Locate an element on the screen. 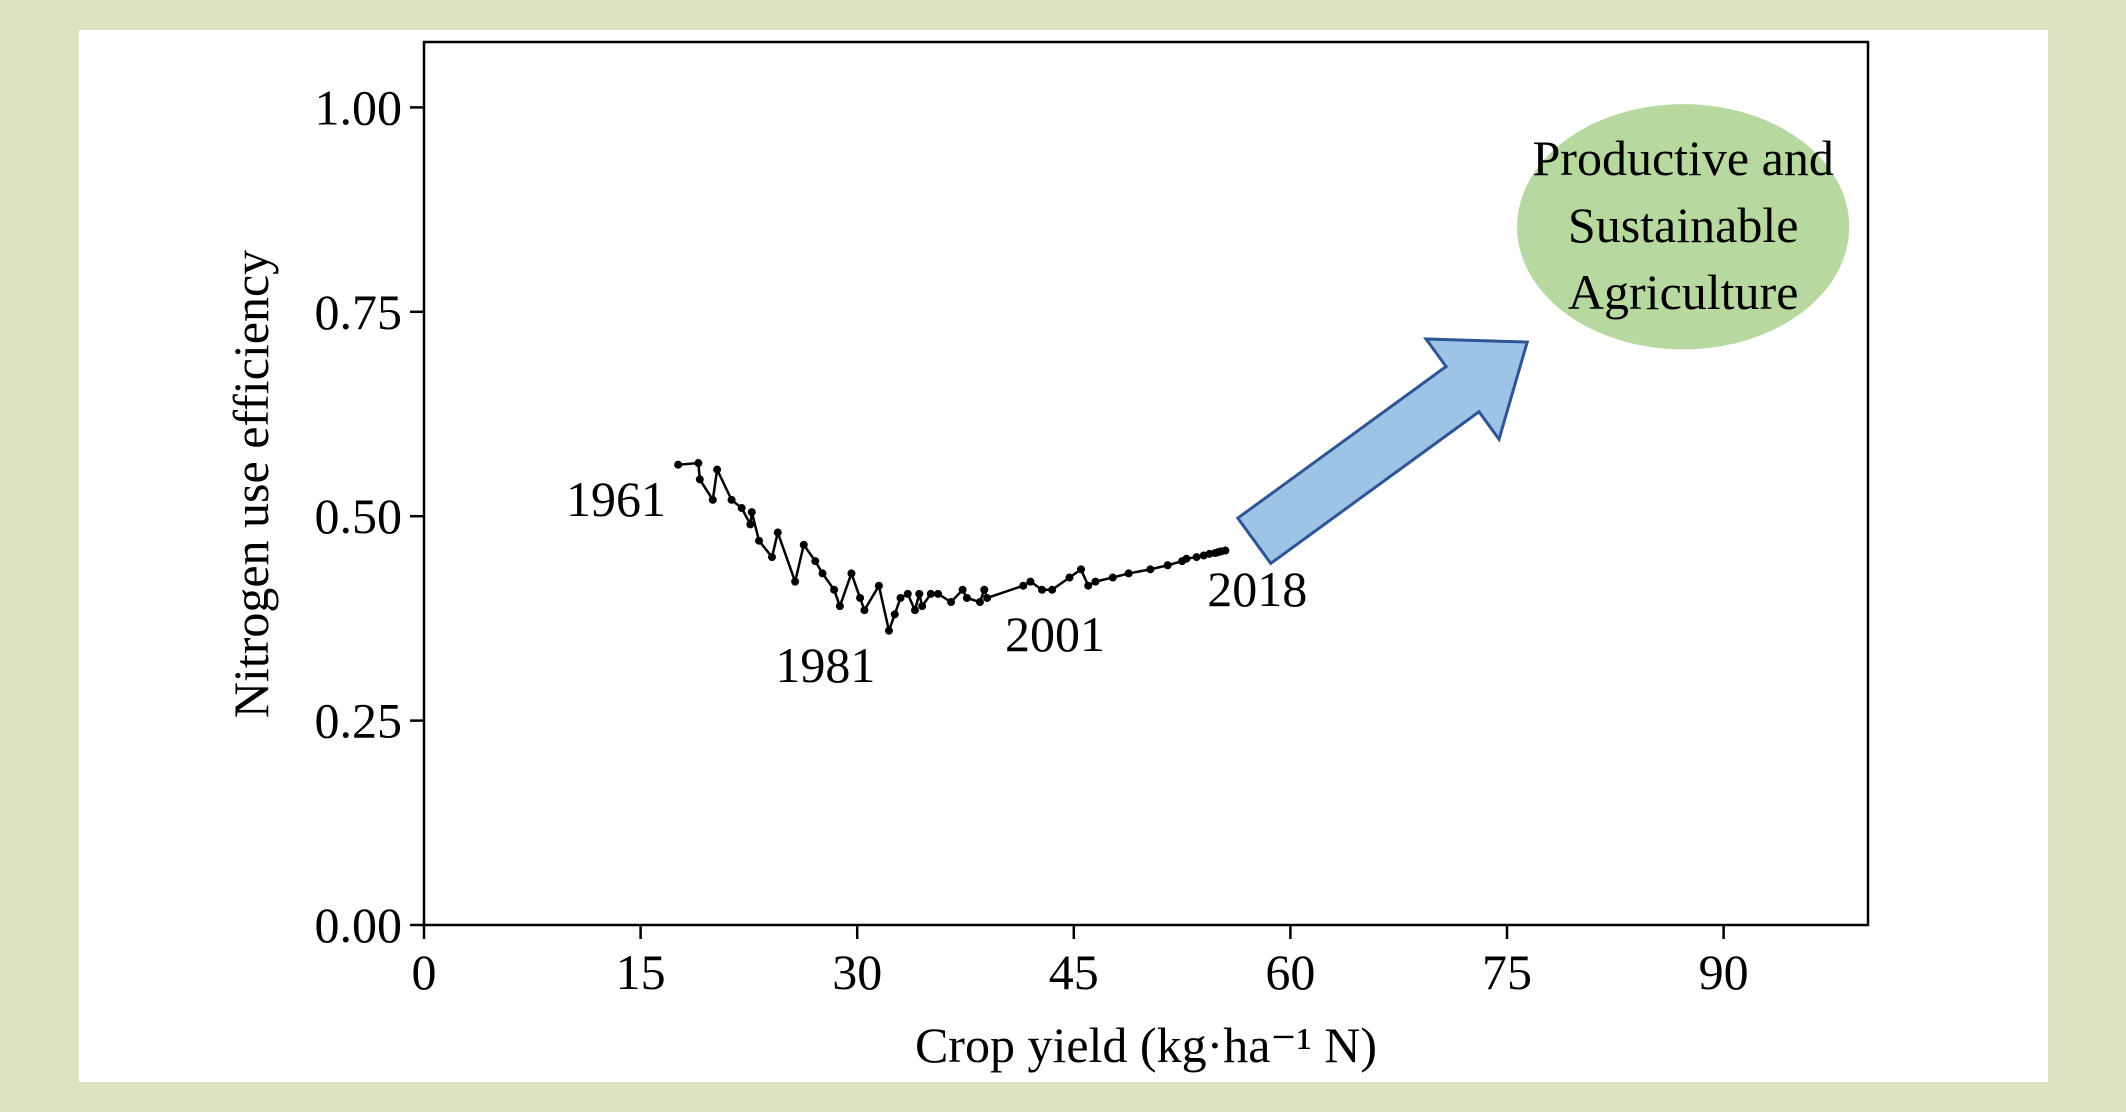  callout-text-line: Sustainable is located at coordinates (1683, 225).